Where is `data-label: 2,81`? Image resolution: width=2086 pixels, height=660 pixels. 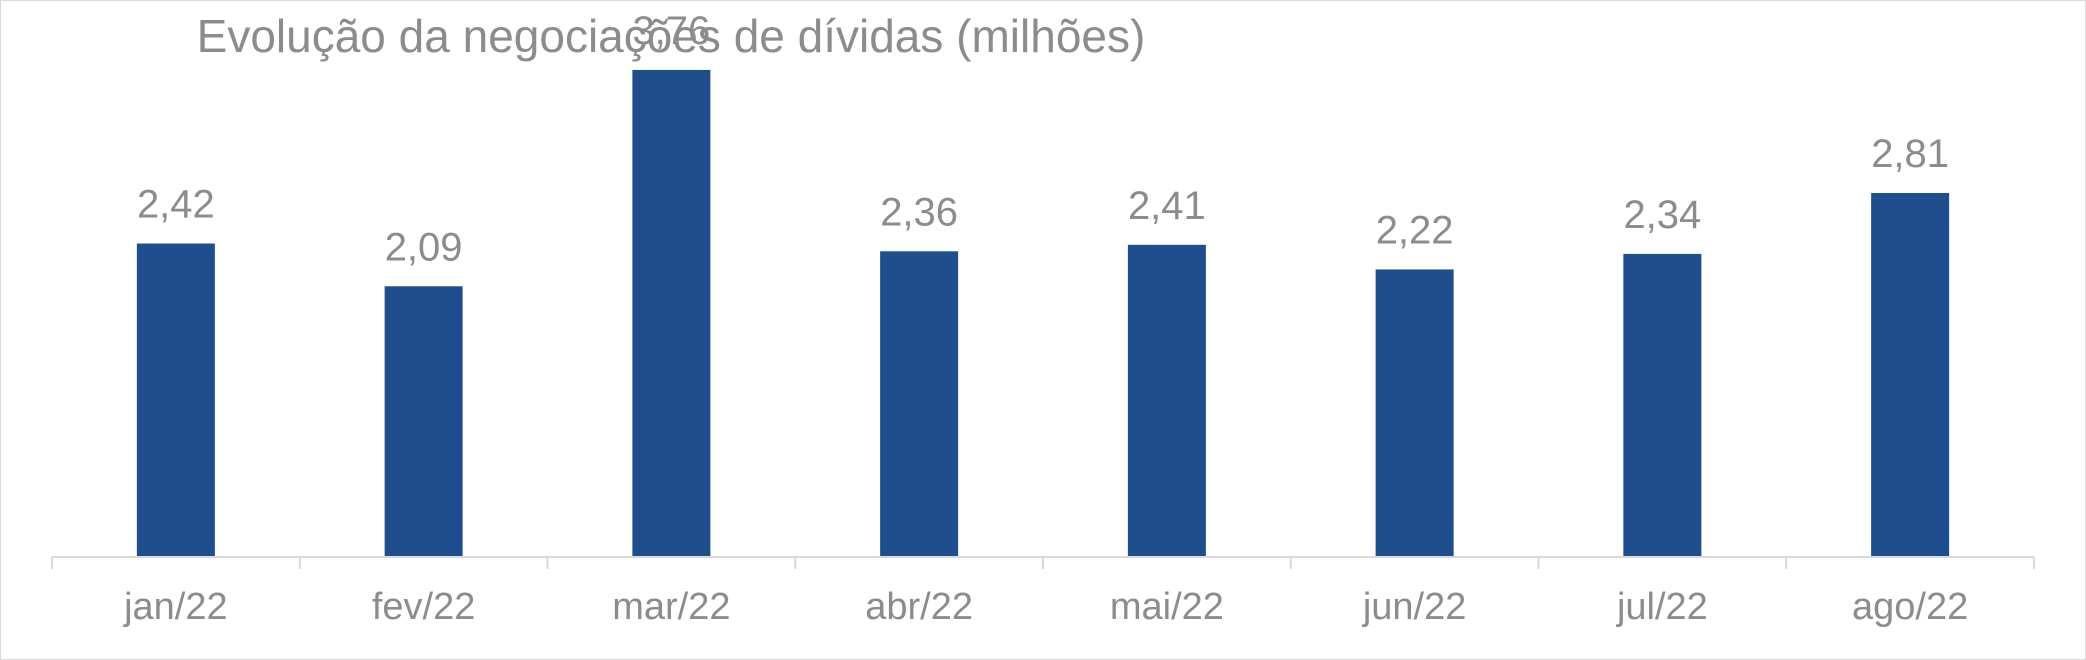 data-label: 2,81 is located at coordinates (1910, 154).